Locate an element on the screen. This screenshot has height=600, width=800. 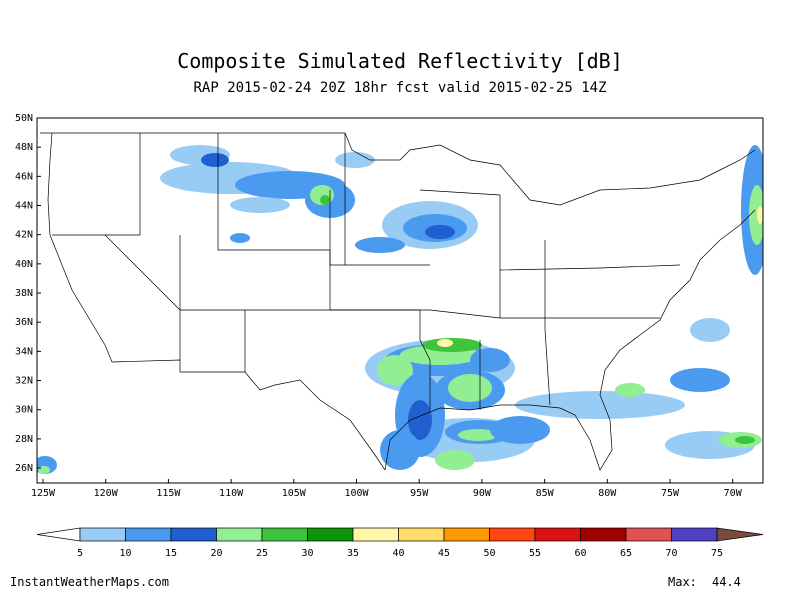
site-credit: InstantWeatherMaps.com is located at coordinates (89, 582).